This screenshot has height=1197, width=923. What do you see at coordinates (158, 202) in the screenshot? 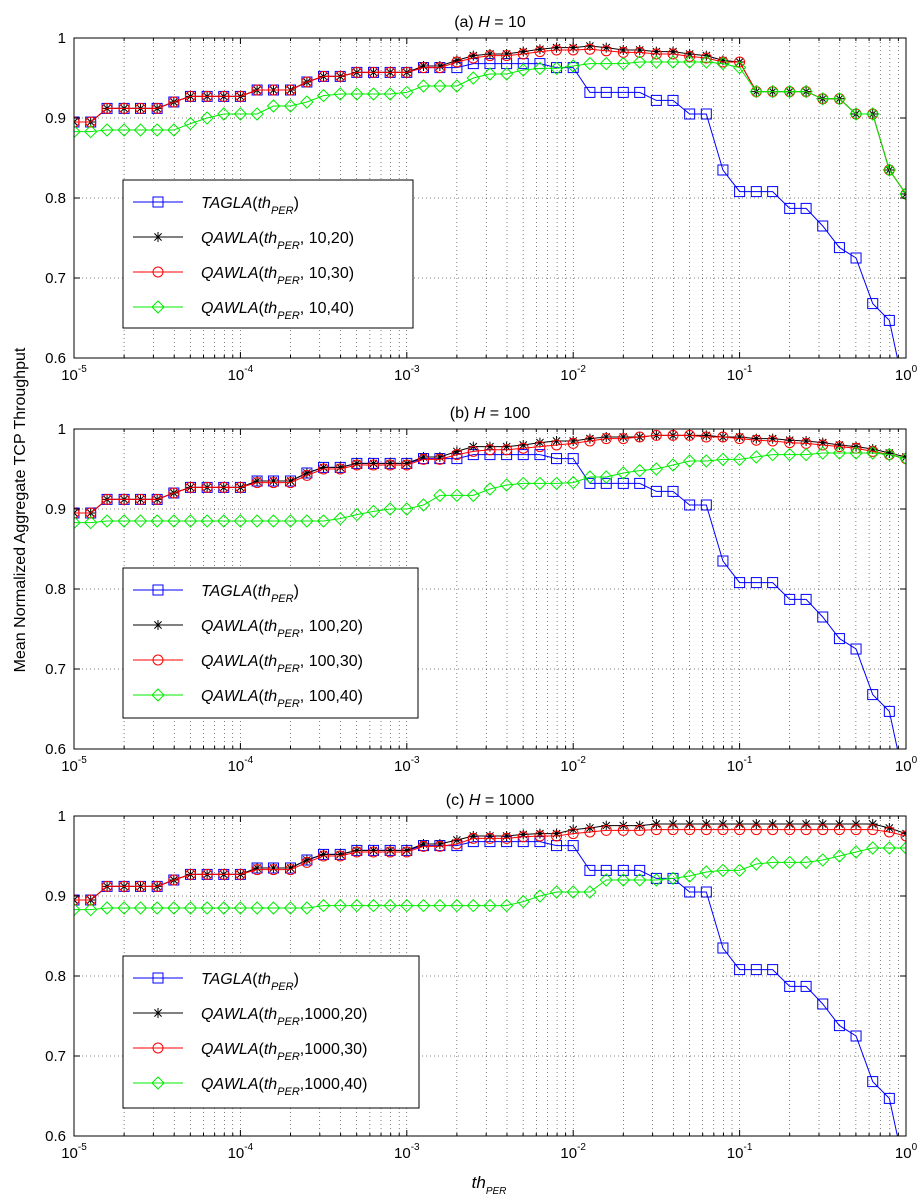
I see `legend-marker-square` at bounding box center [158, 202].